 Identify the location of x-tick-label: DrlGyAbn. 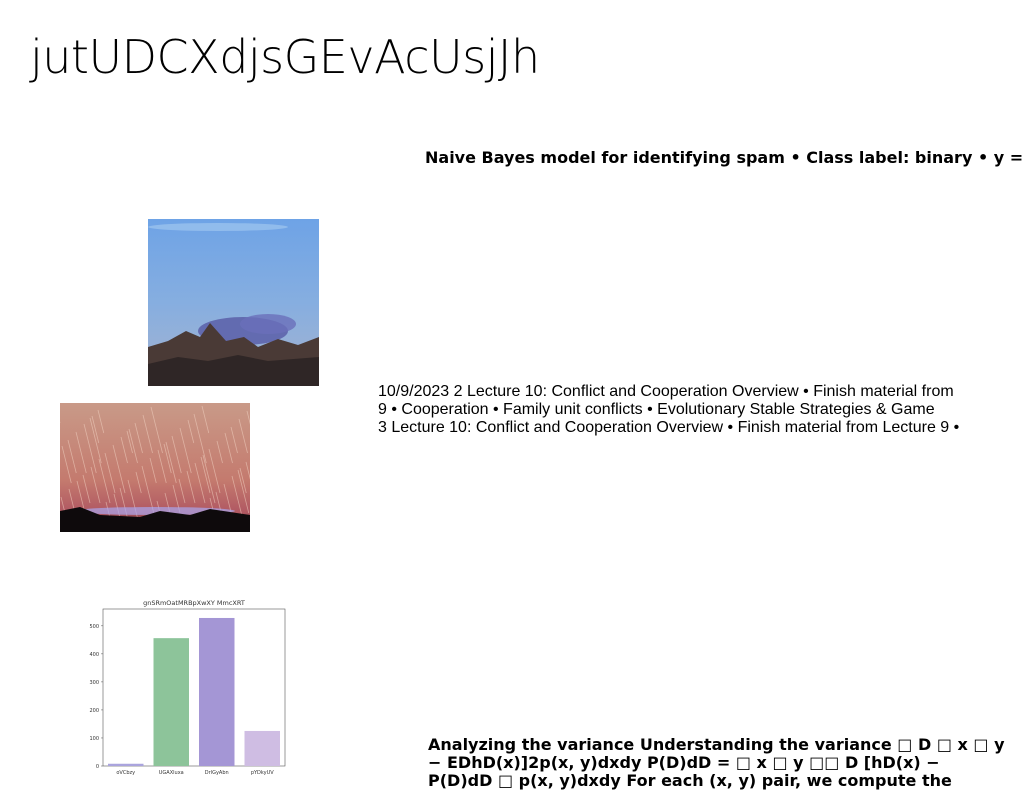
(217, 773).